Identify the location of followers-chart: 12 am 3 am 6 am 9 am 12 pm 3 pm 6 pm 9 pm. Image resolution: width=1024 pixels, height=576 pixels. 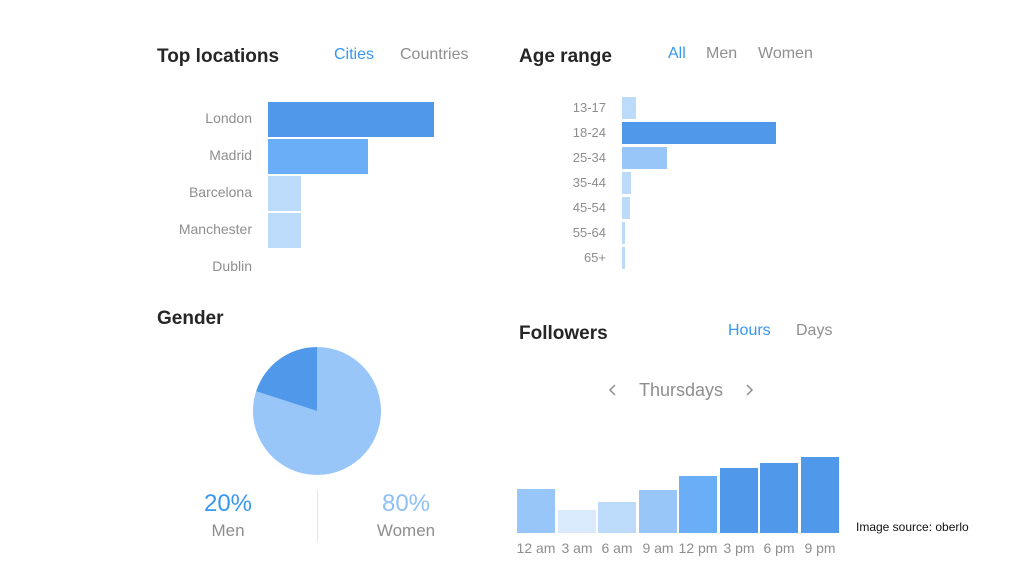
(679, 507).